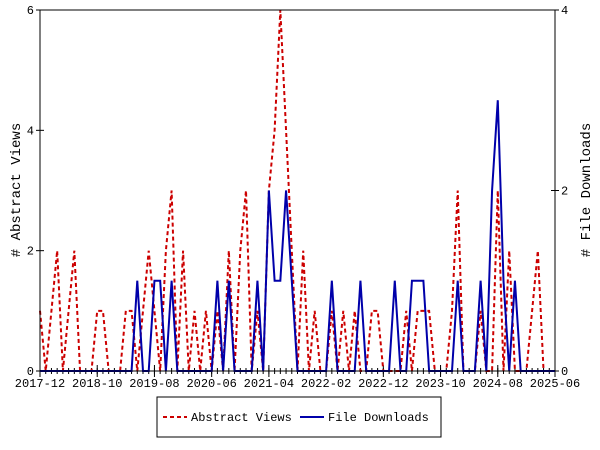  I want to click on legend-box, so click(299, 417).